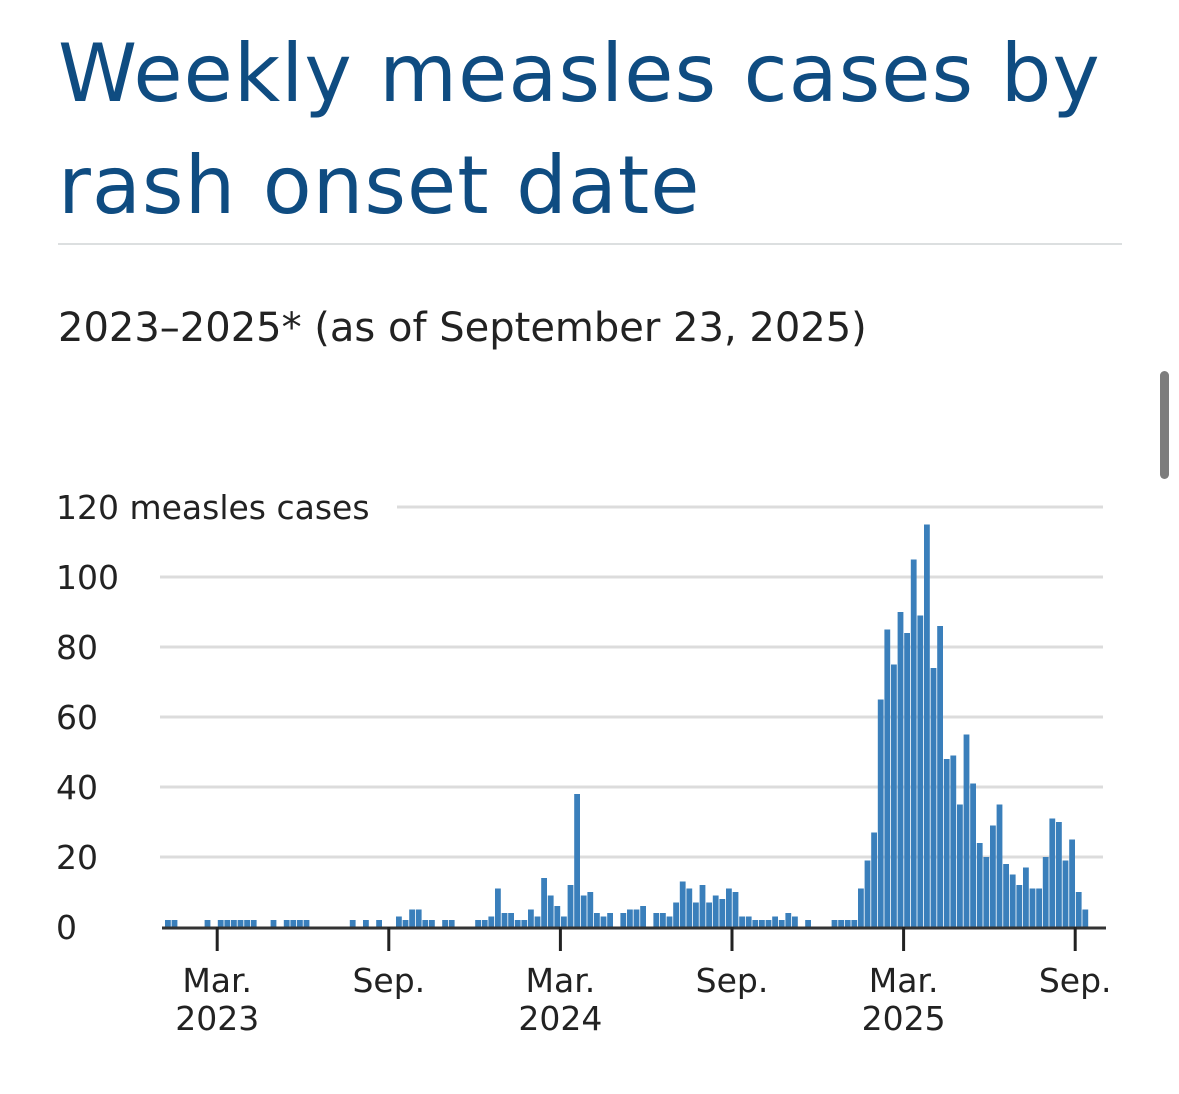 This screenshot has width=1179, height=1094. I want to click on y-tick-label: 100, so click(87, 577).